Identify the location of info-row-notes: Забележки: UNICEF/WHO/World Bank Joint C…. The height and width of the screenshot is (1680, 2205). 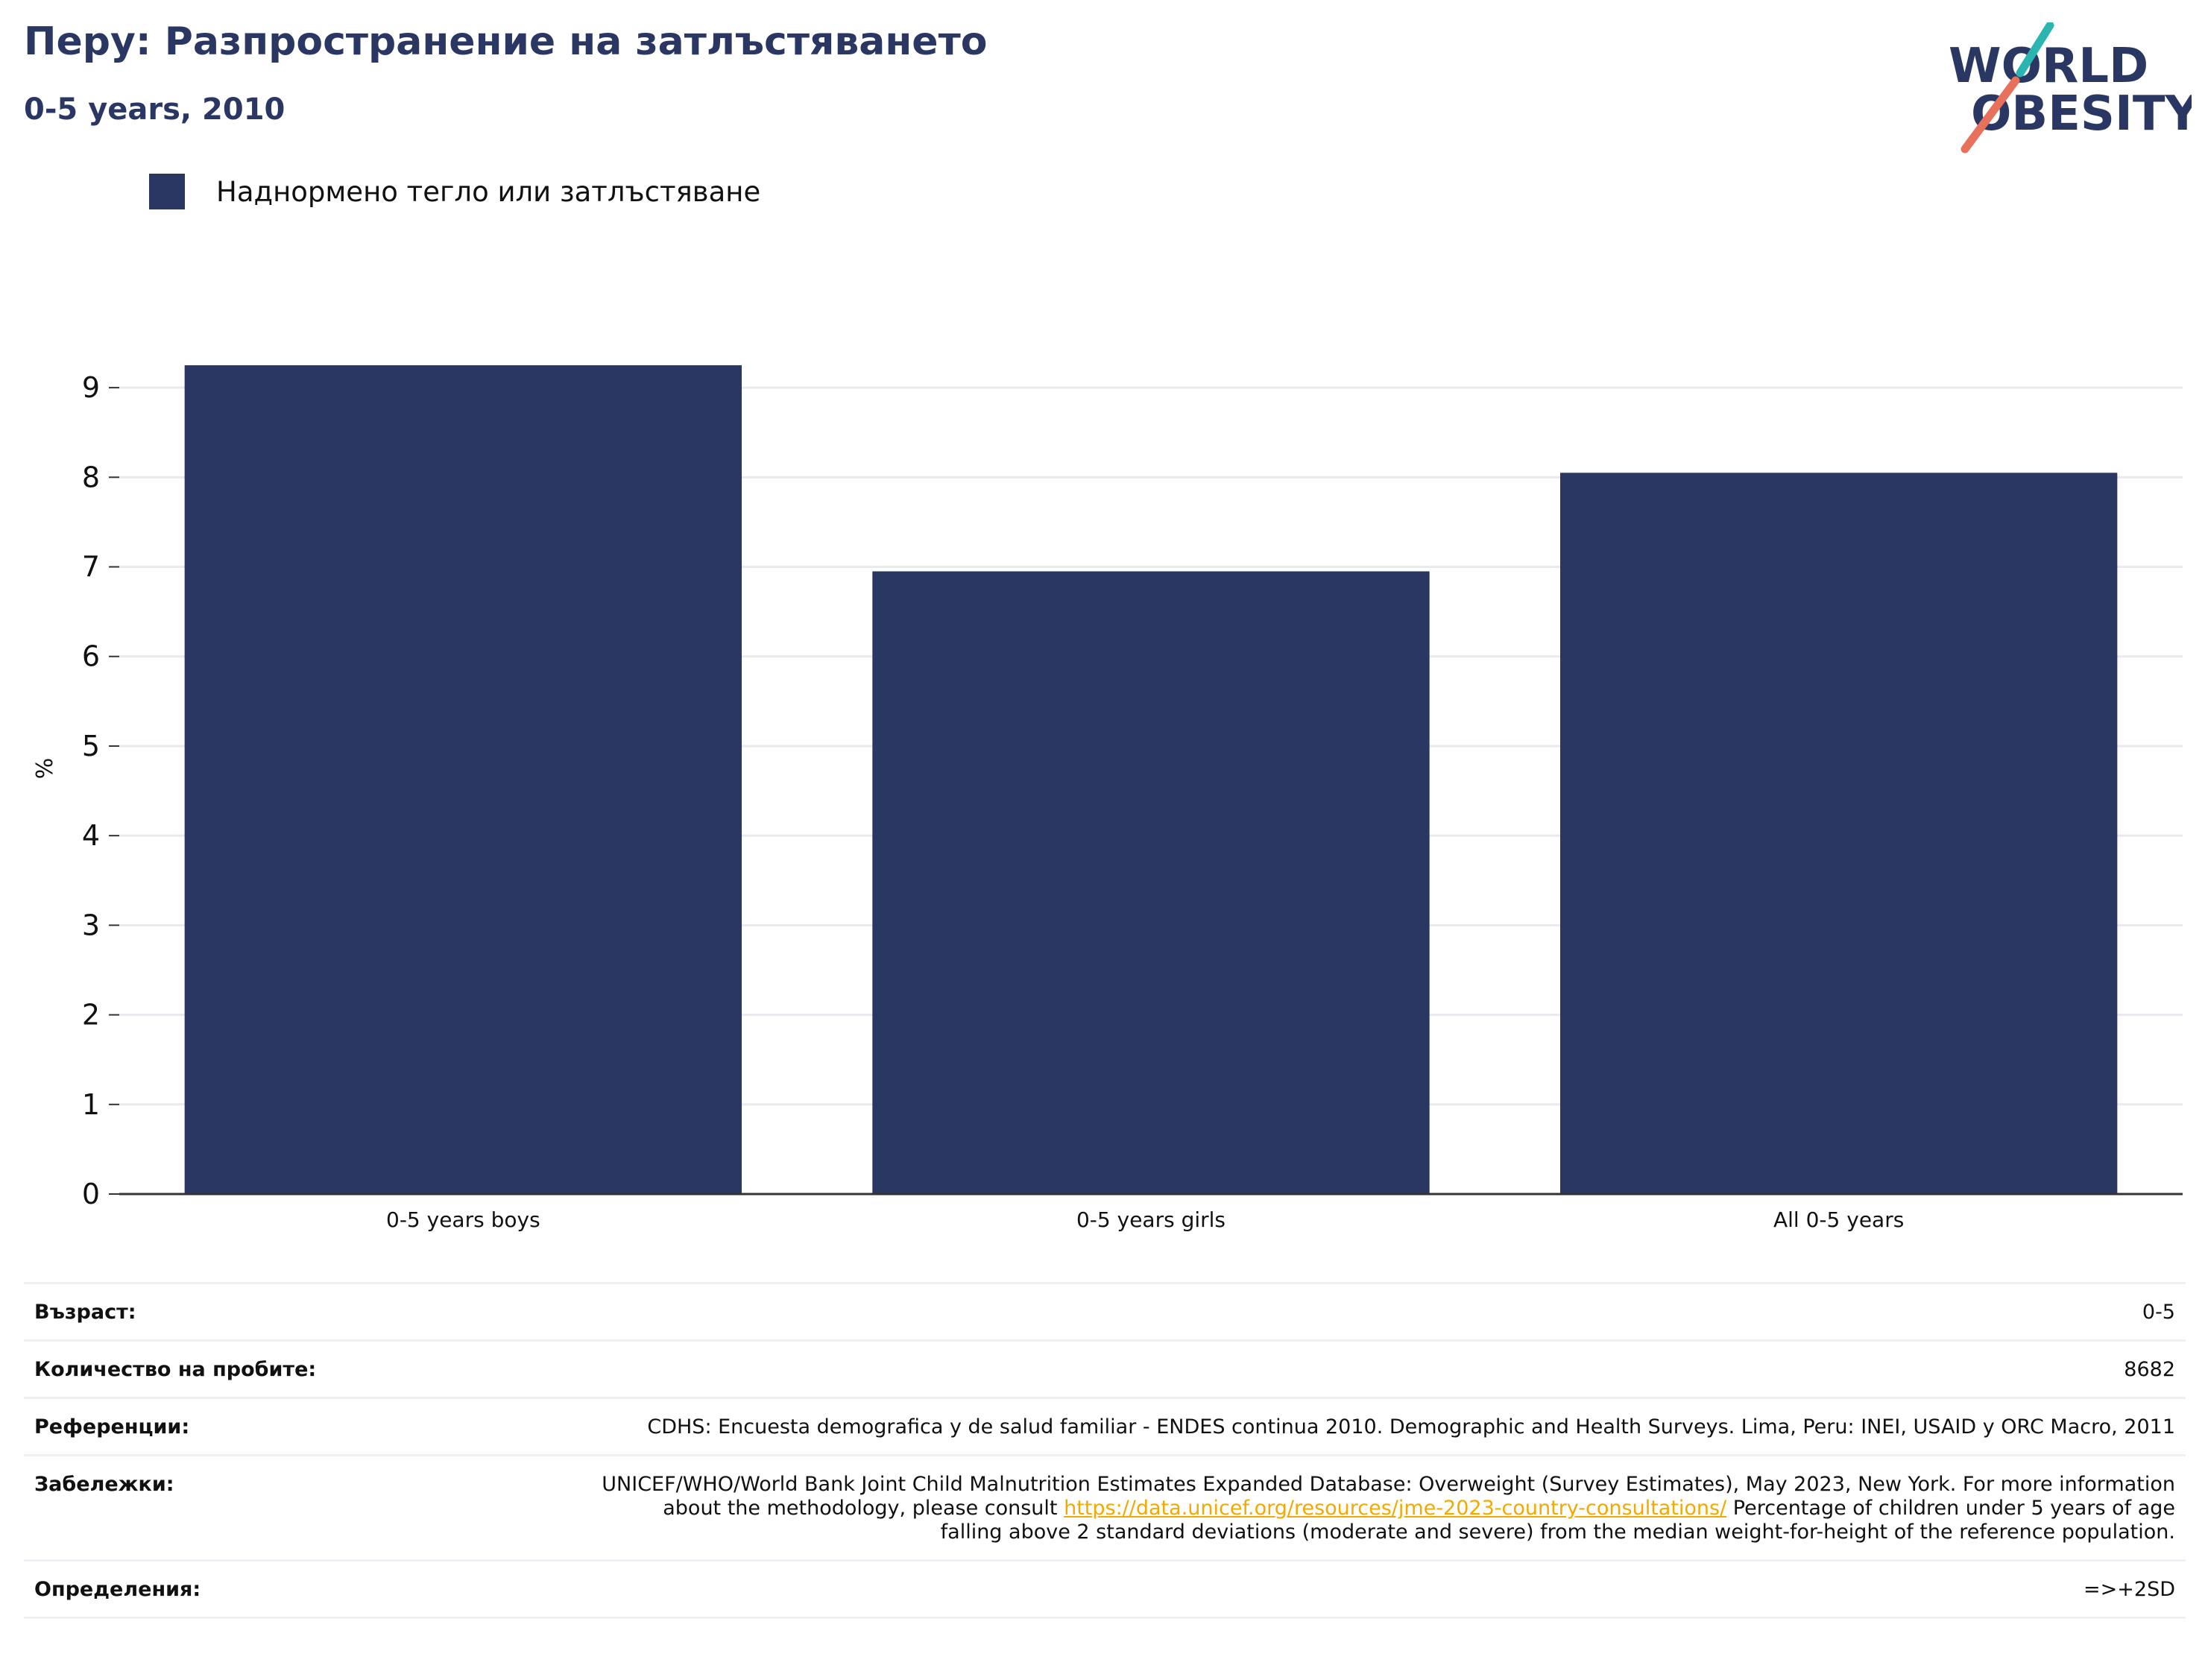
(1105, 1508).